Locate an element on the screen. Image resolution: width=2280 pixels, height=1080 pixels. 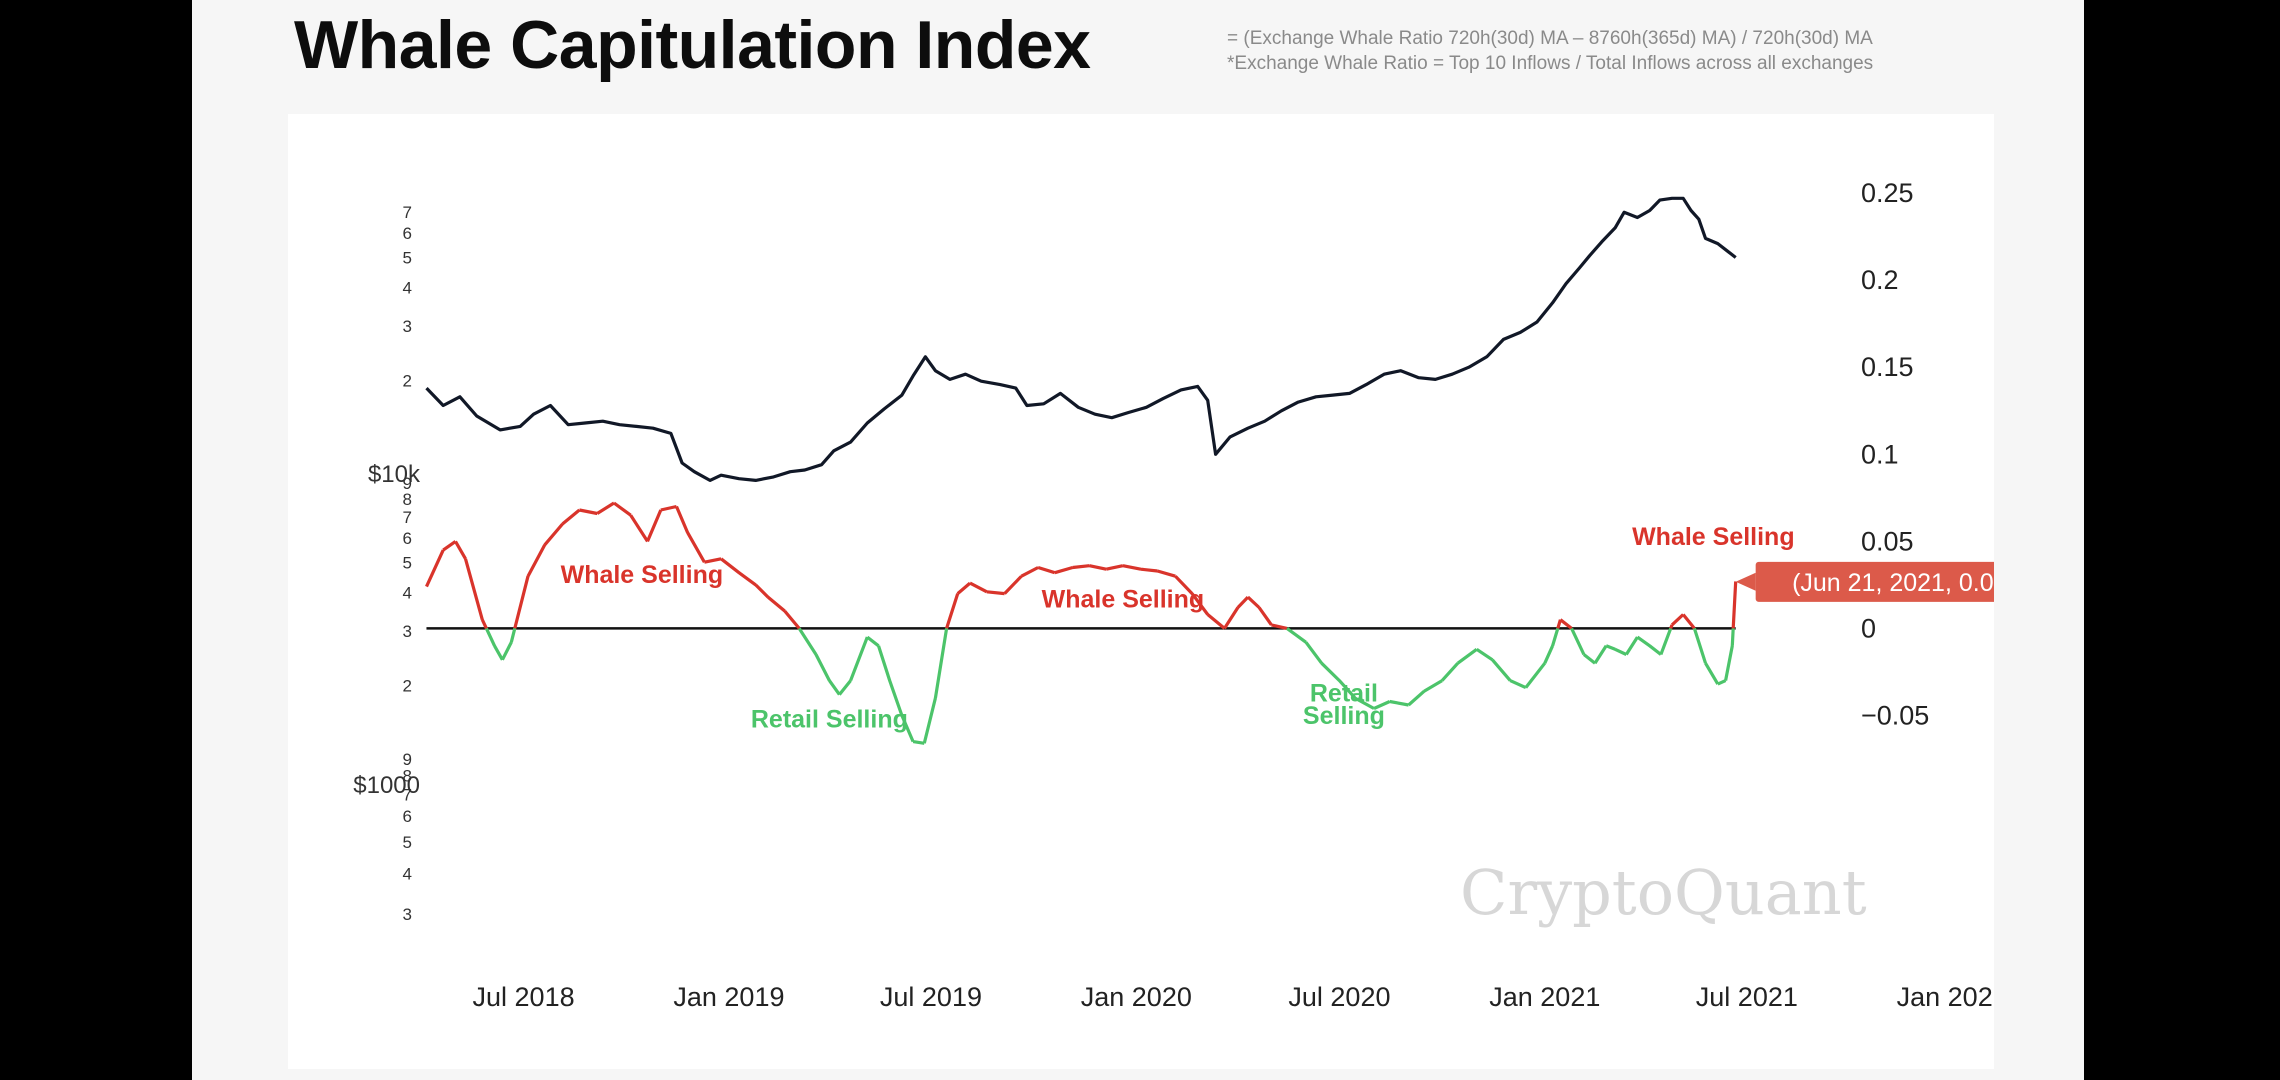
y-right-tick-1: 0.2 is located at coordinates (1880, 280).